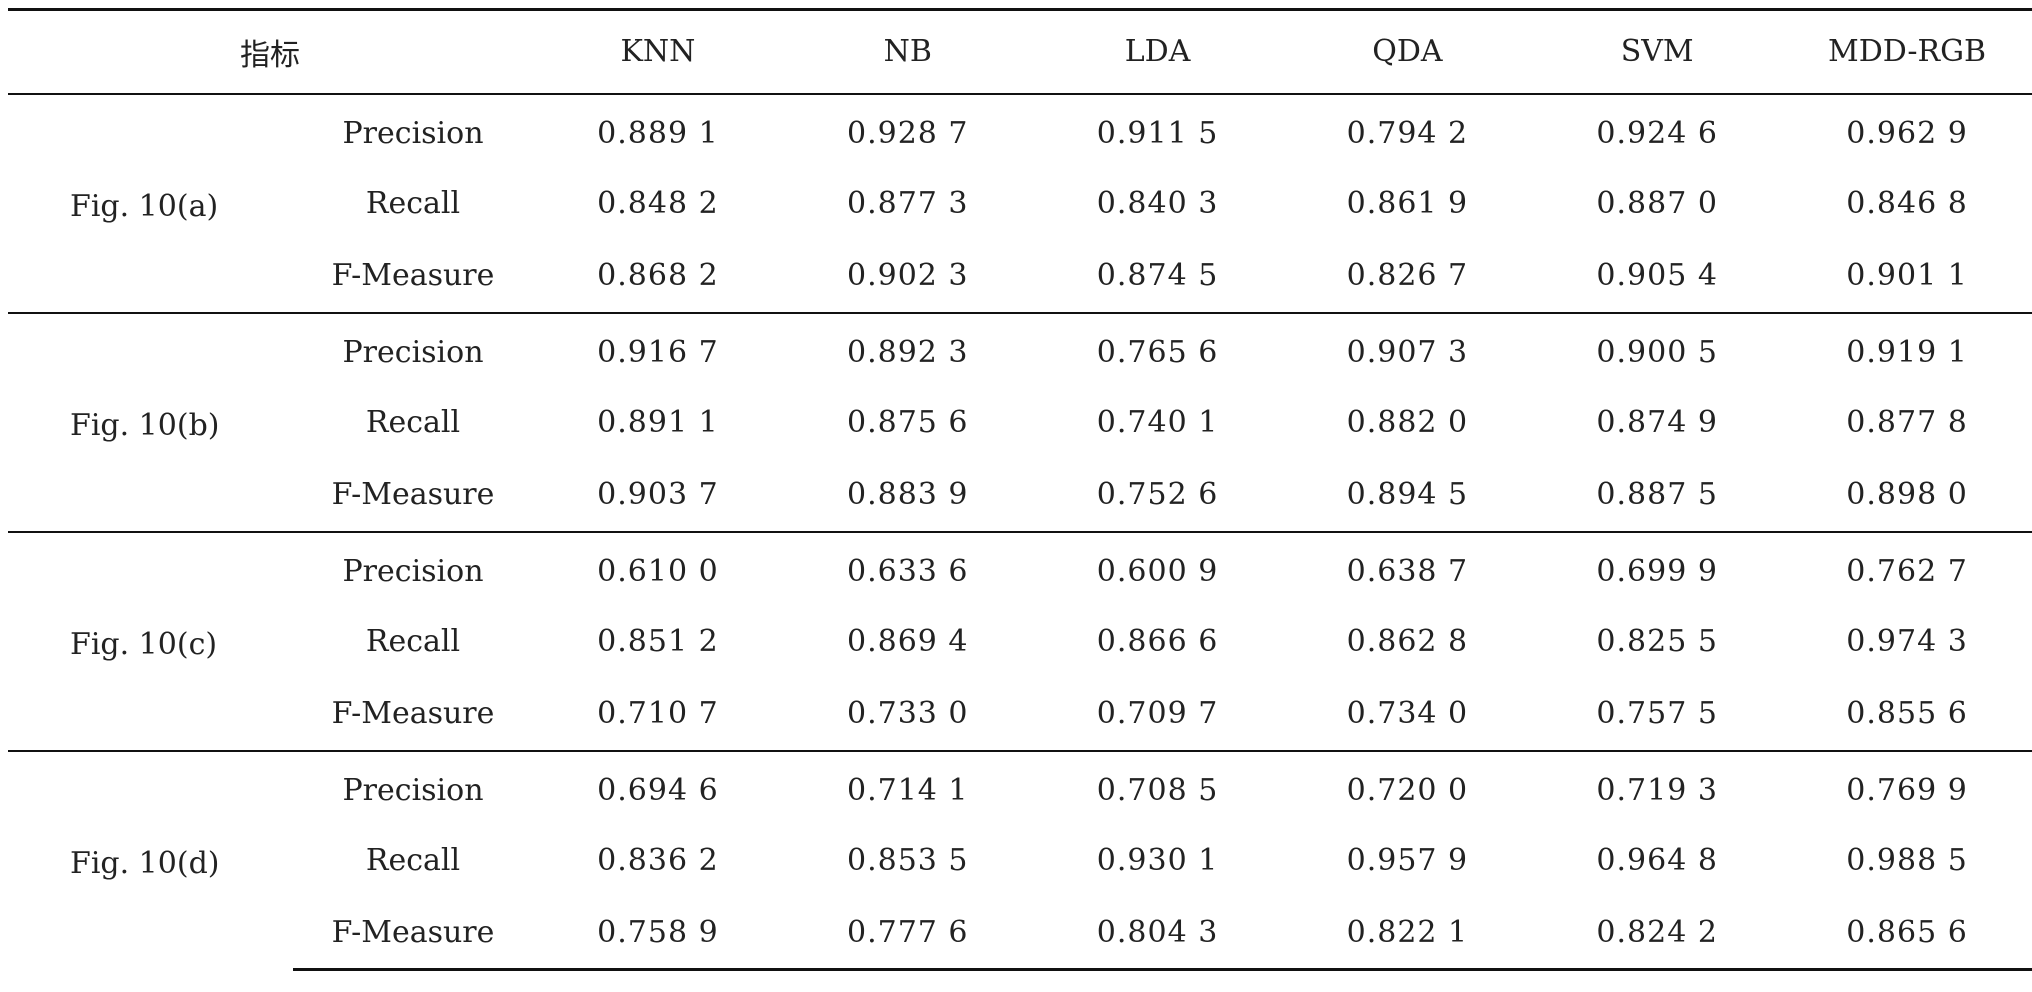  Describe the element at coordinates (1157, 203) in the screenshot. I see `metric-value-cell: 0.840 3` at that location.